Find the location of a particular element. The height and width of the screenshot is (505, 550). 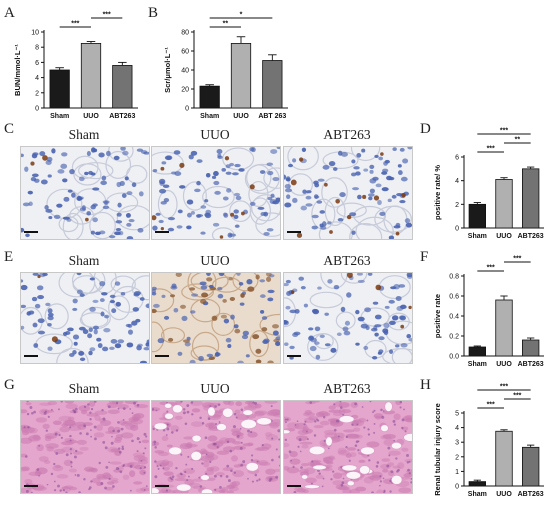

micrograph-g-uuo is located at coordinates (216, 447).